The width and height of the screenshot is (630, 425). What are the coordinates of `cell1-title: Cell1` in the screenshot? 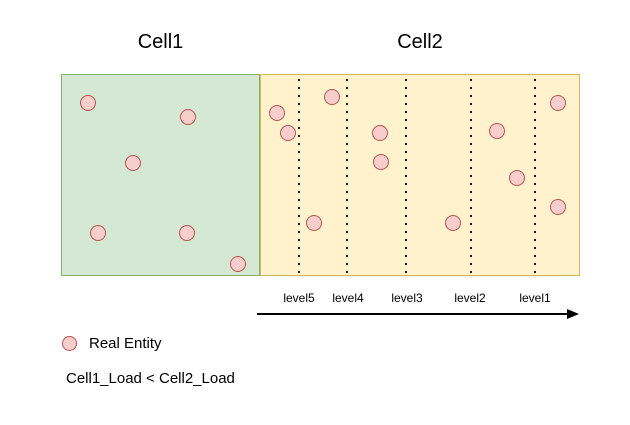 It's located at (160, 42).